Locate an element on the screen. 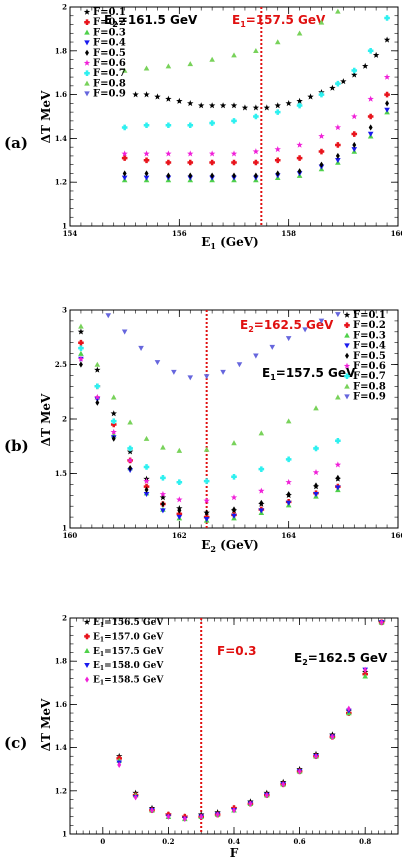 The image size is (402, 860). legend-label-rest: =158.5 GeV is located at coordinates (134, 681).